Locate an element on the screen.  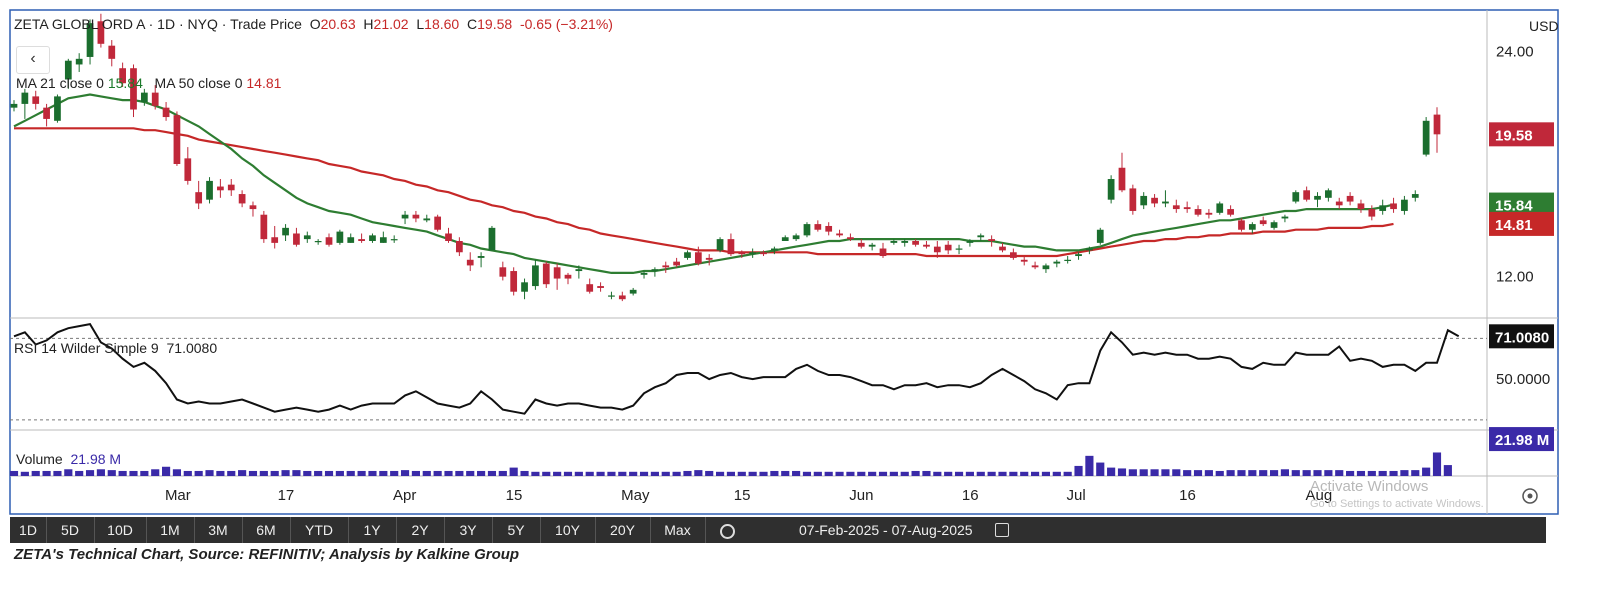
rsi-value: 71.0080 is located at coordinates (192, 348).